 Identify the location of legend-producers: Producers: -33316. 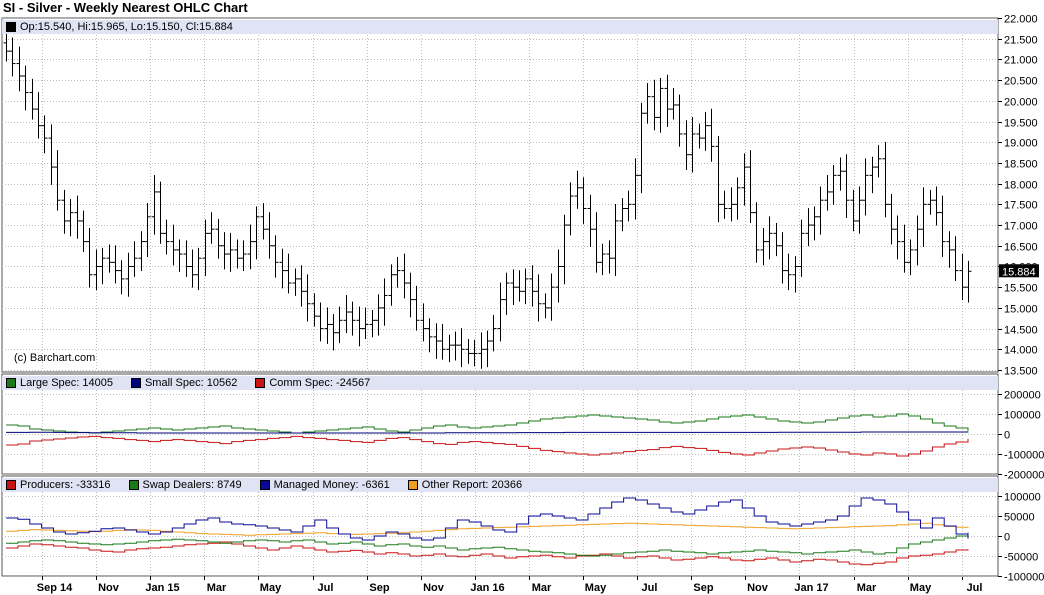
(56, 485).